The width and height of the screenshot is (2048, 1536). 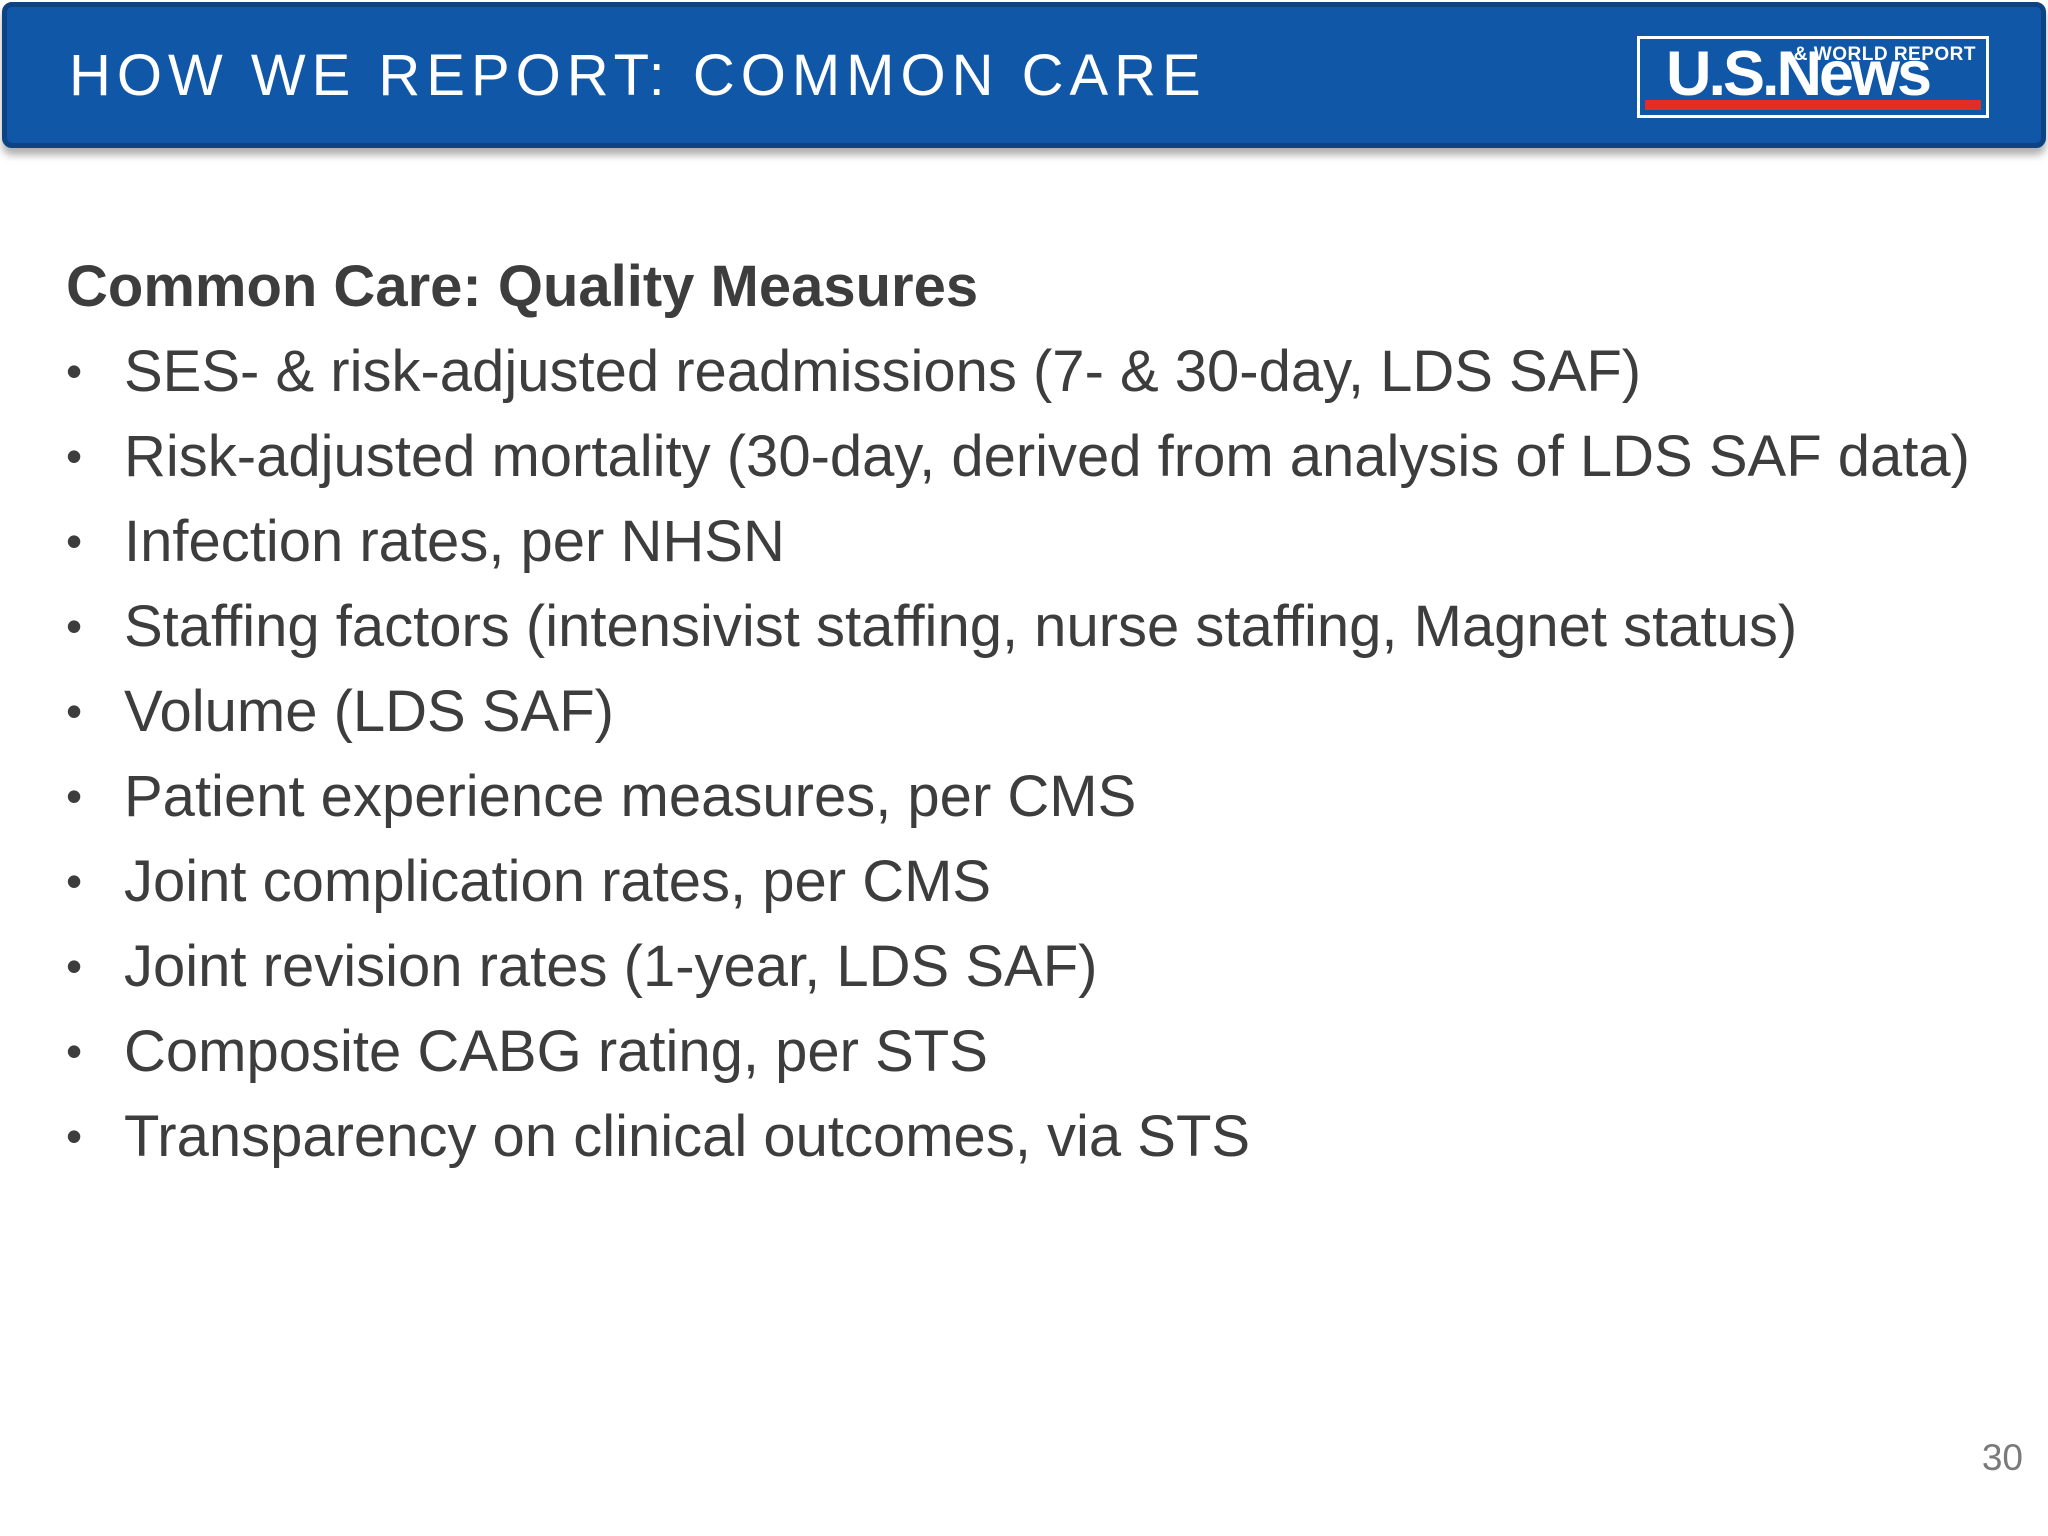 I want to click on bullet-item: • Volume (LDS SAF), so click(x=1037, y=711).